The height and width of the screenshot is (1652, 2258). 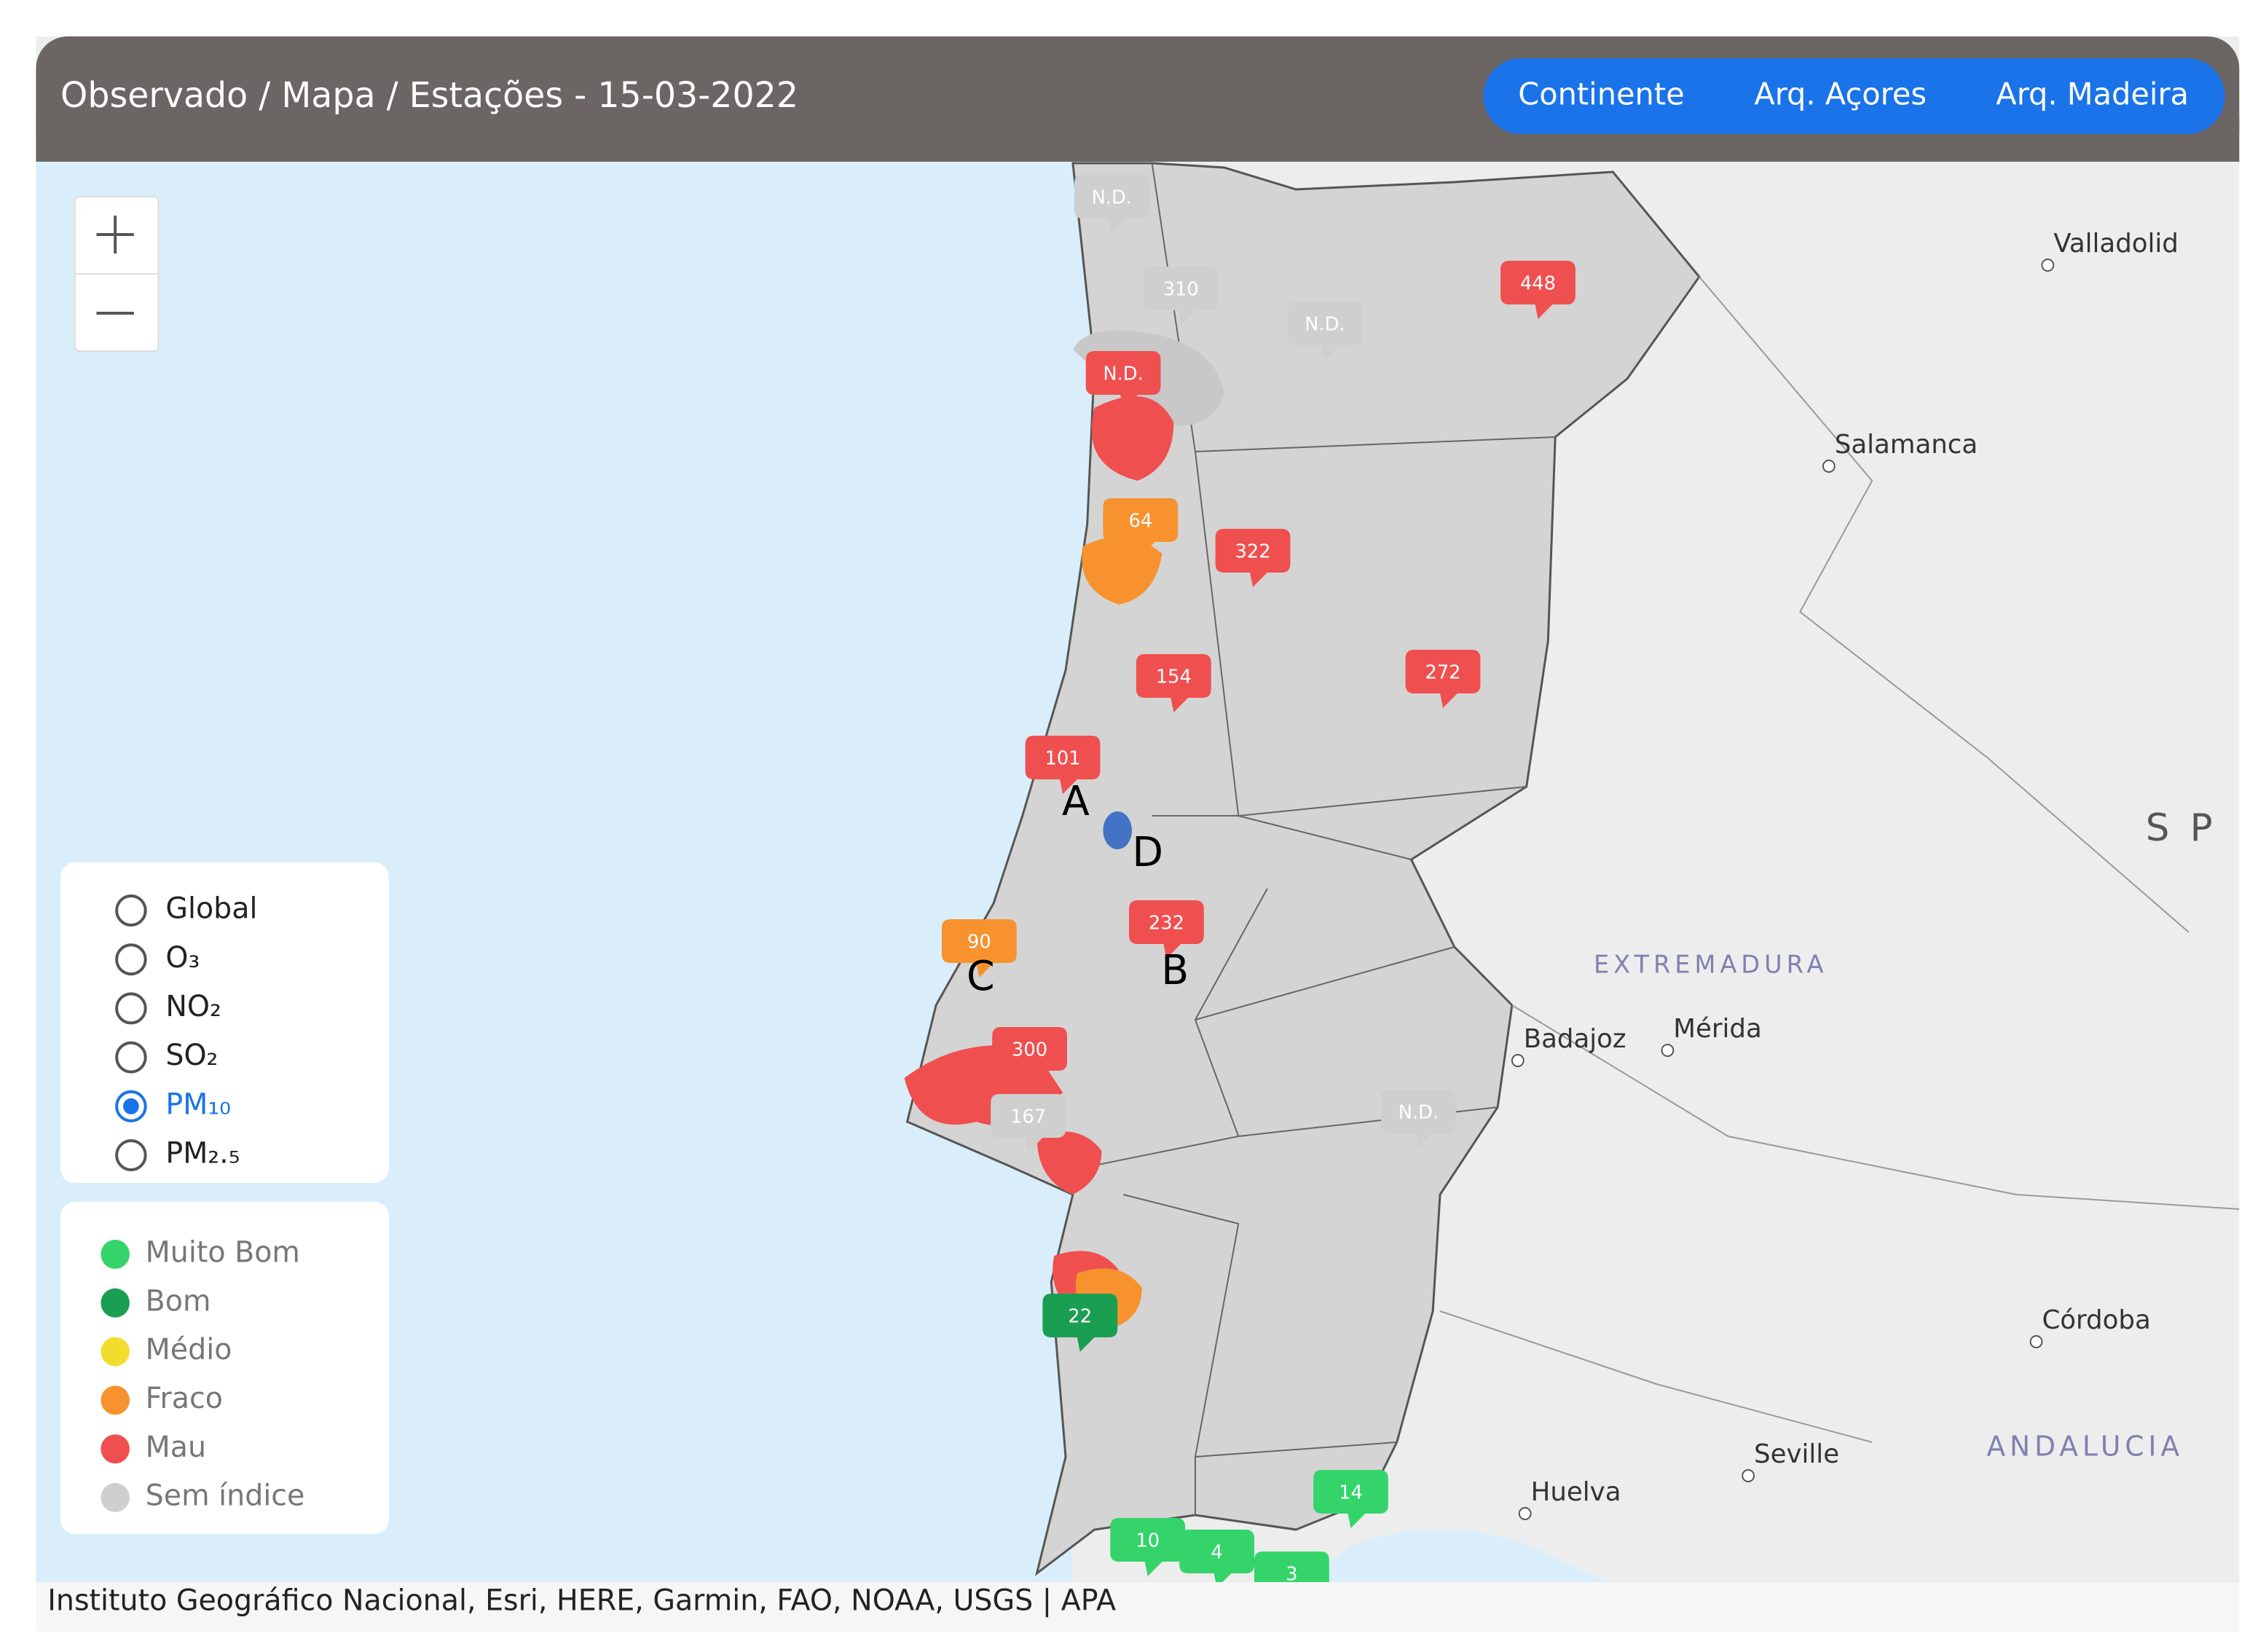 What do you see at coordinates (1078, 889) in the screenshot?
I see `annotations: A B C D` at bounding box center [1078, 889].